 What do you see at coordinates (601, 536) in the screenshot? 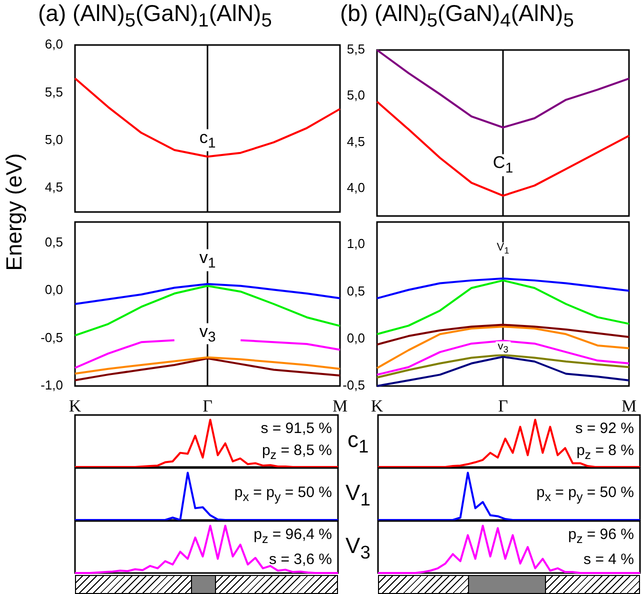
I see `annotation: p$_{z}$ = 96 %` at bounding box center [601, 536].